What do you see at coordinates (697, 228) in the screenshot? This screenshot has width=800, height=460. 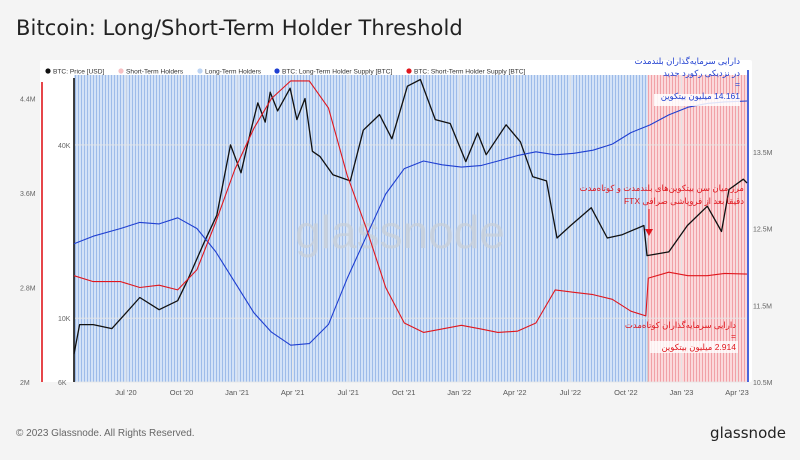 I see `short-term-holders-area` at bounding box center [697, 228].